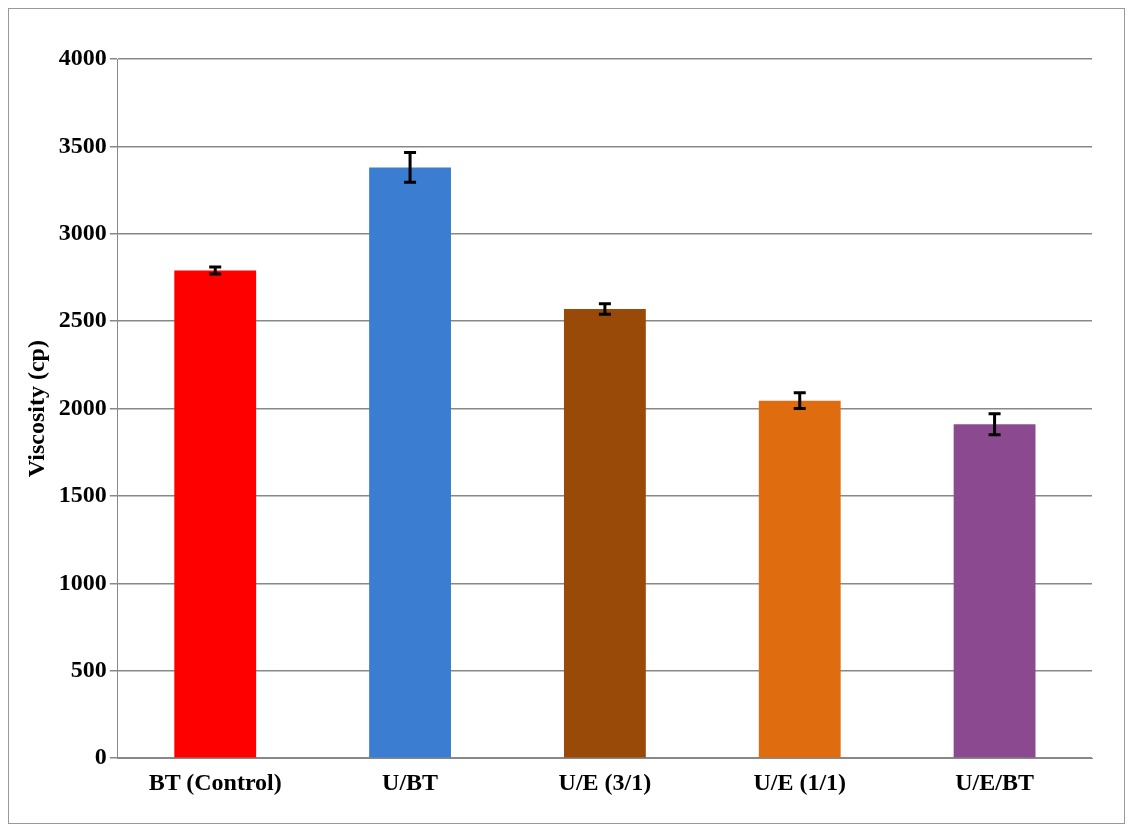 This screenshot has width=1133, height=832. What do you see at coordinates (605, 781) in the screenshot?
I see `x-tick-label: U/E (3/1)` at bounding box center [605, 781].